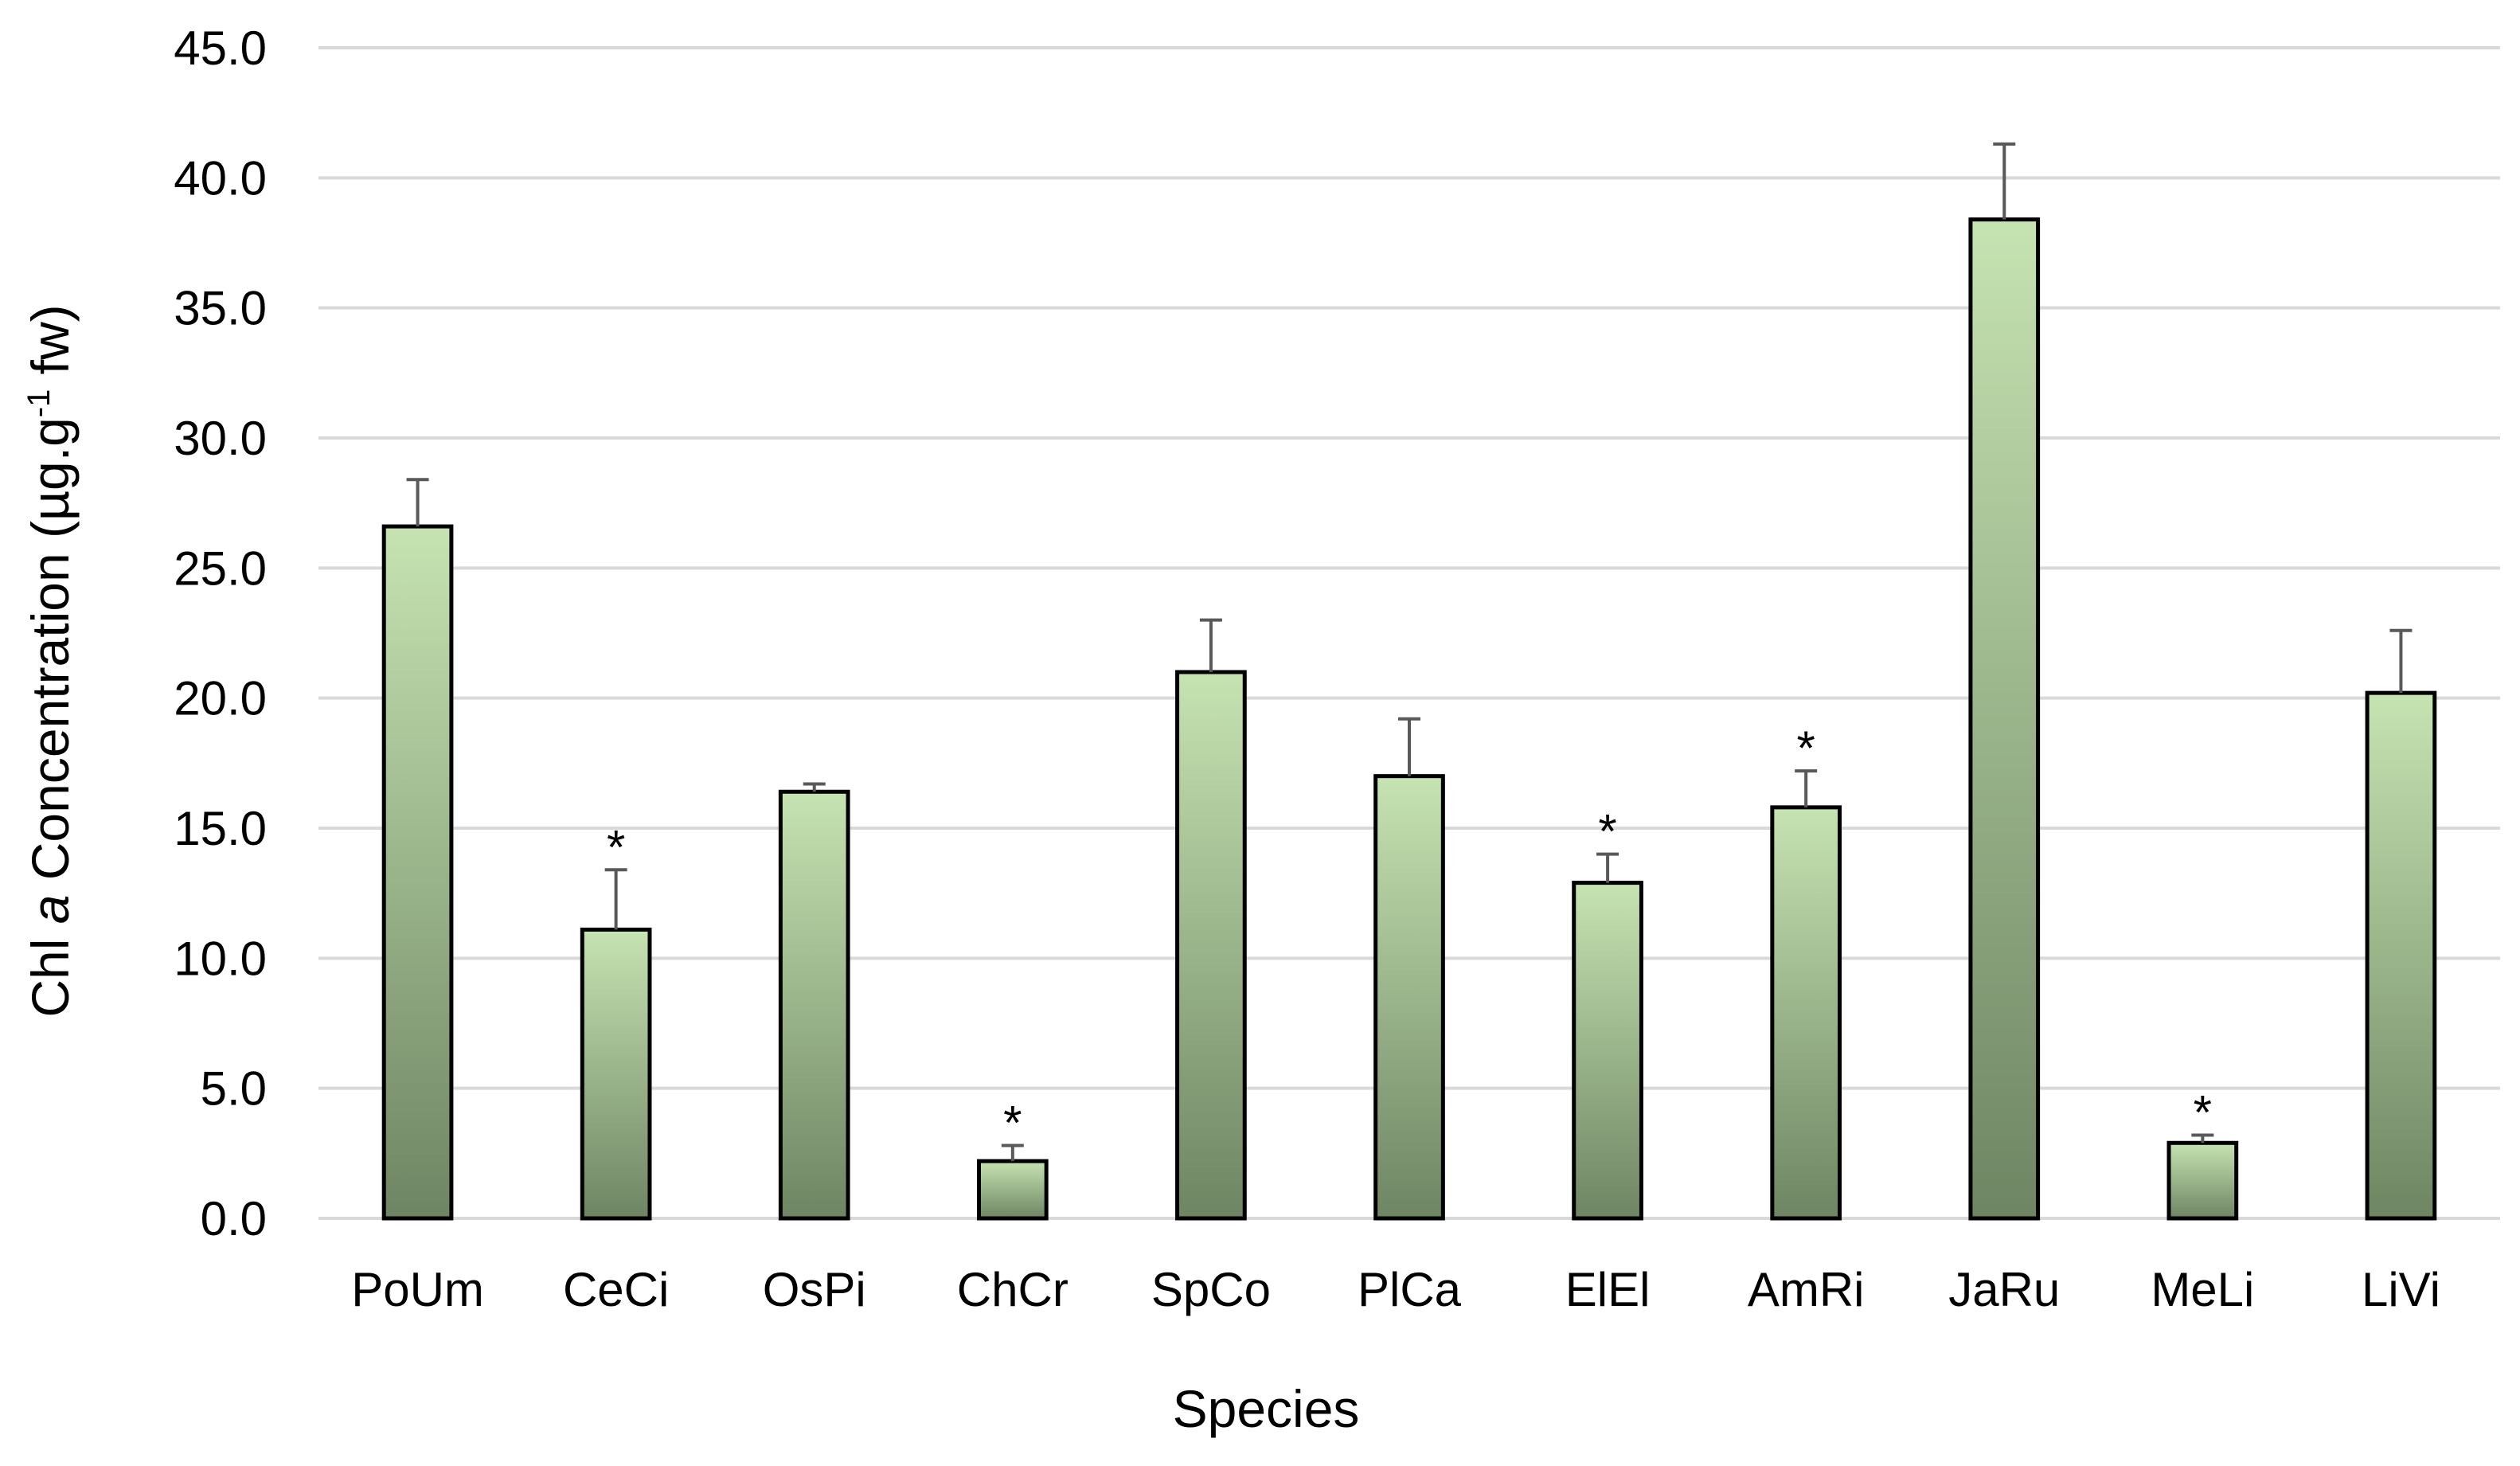 Image resolution: width=2520 pixels, height=1466 pixels. What do you see at coordinates (1806, 788) in the screenshot?
I see `error-bar-amri` at bounding box center [1806, 788].